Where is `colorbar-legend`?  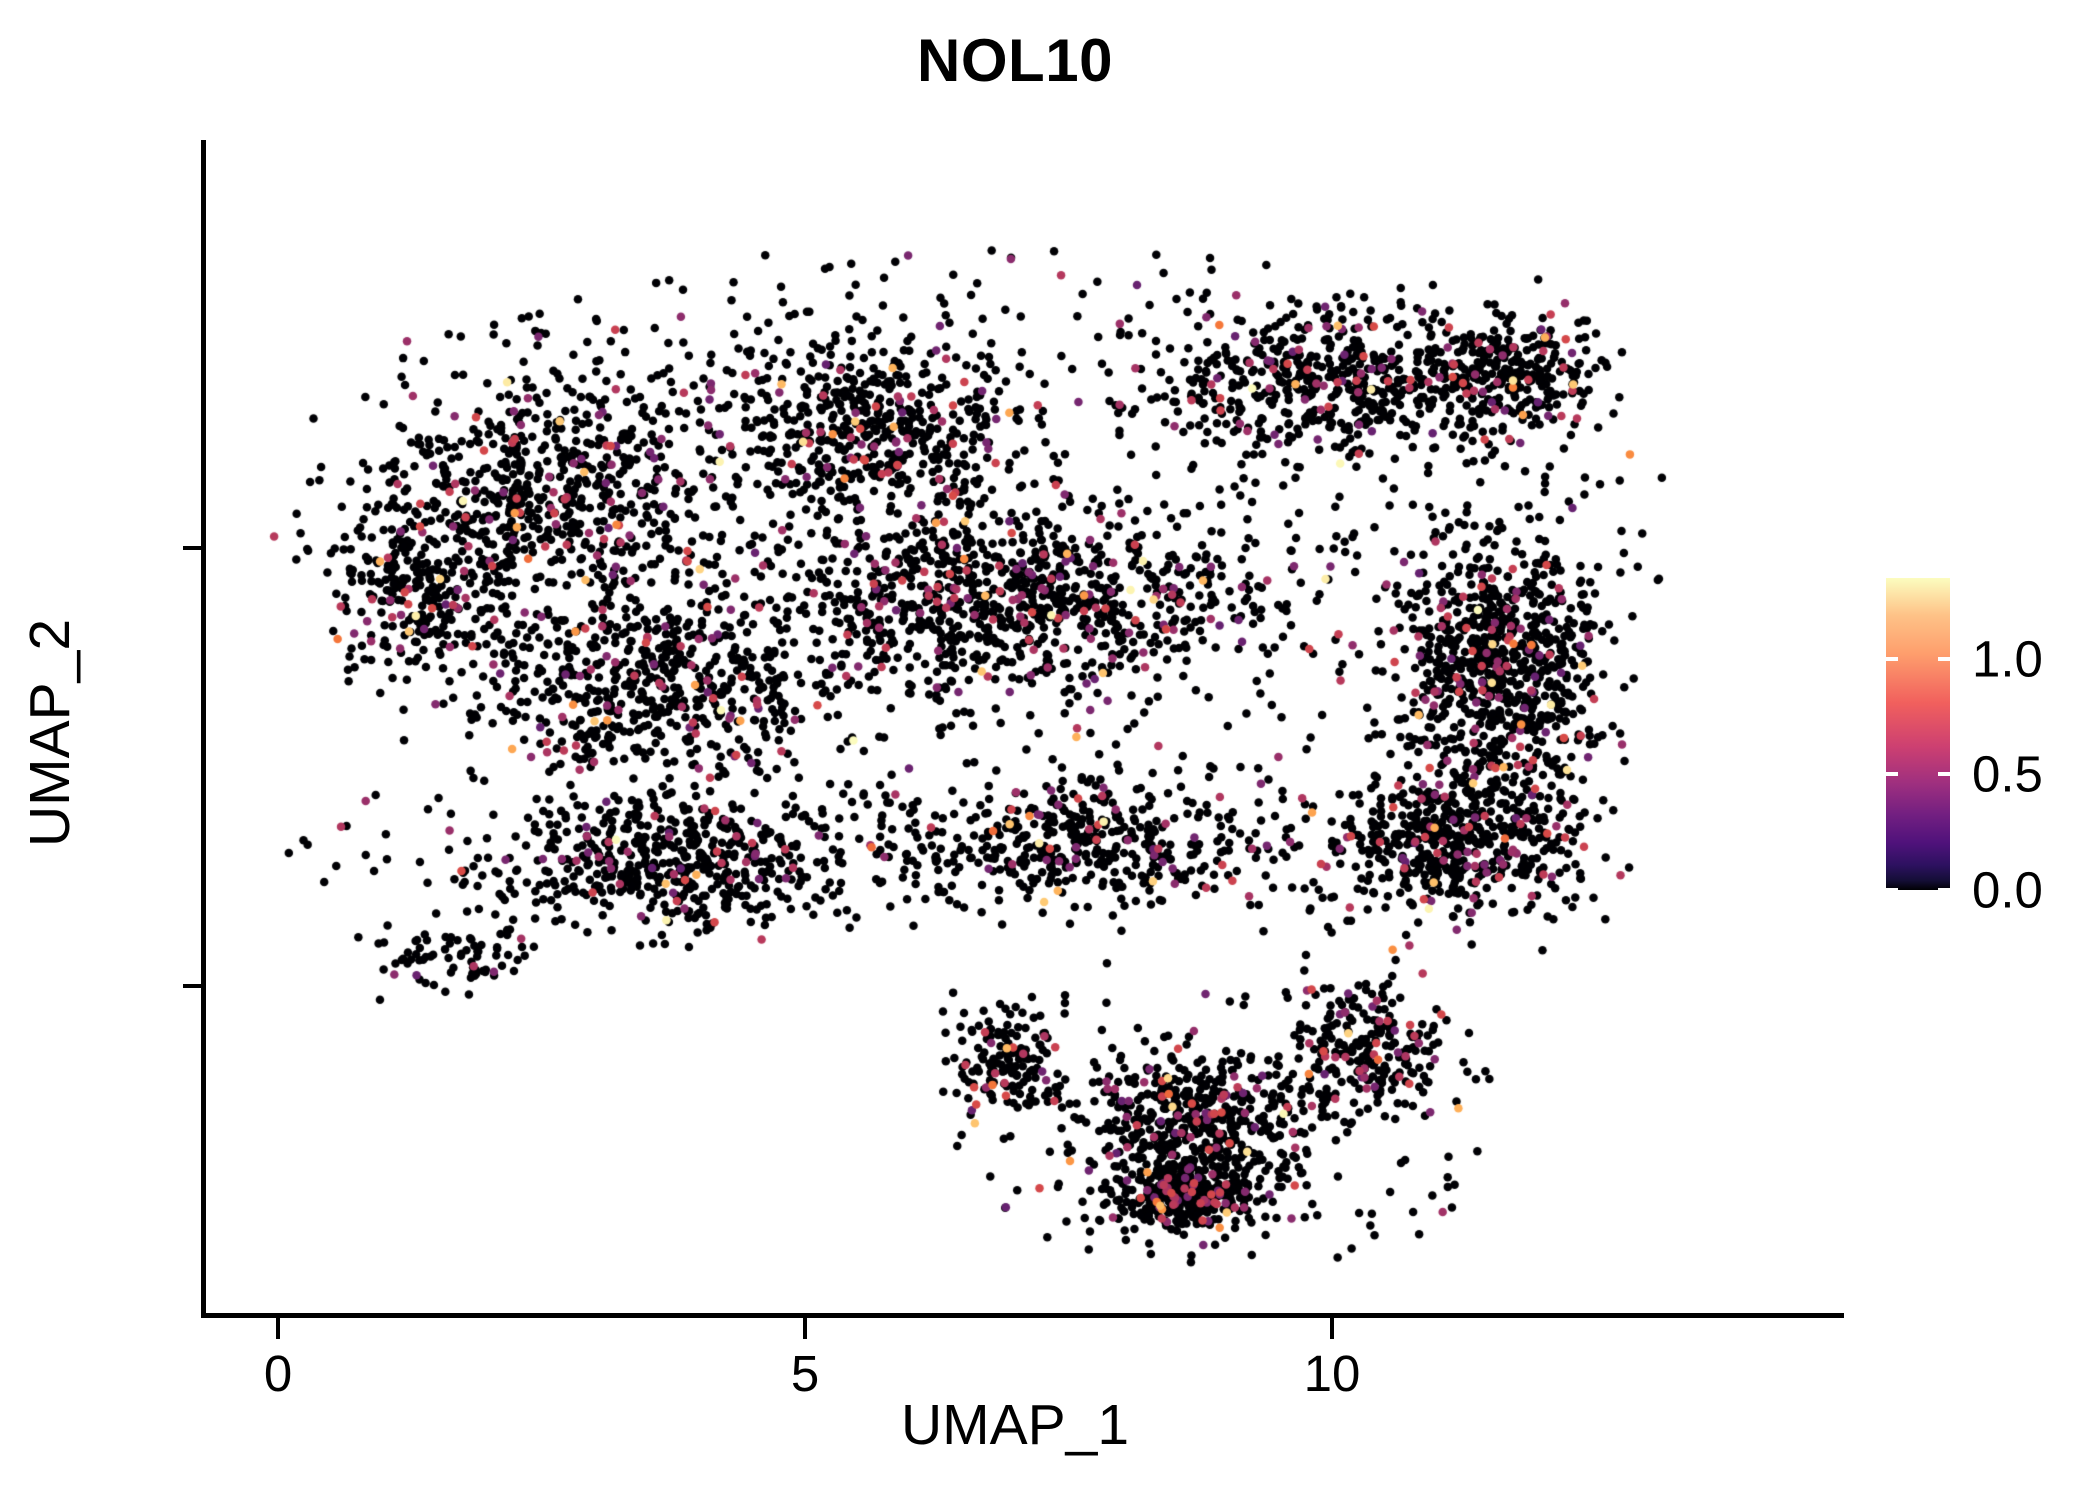 colorbar-legend is located at coordinates (1918, 734).